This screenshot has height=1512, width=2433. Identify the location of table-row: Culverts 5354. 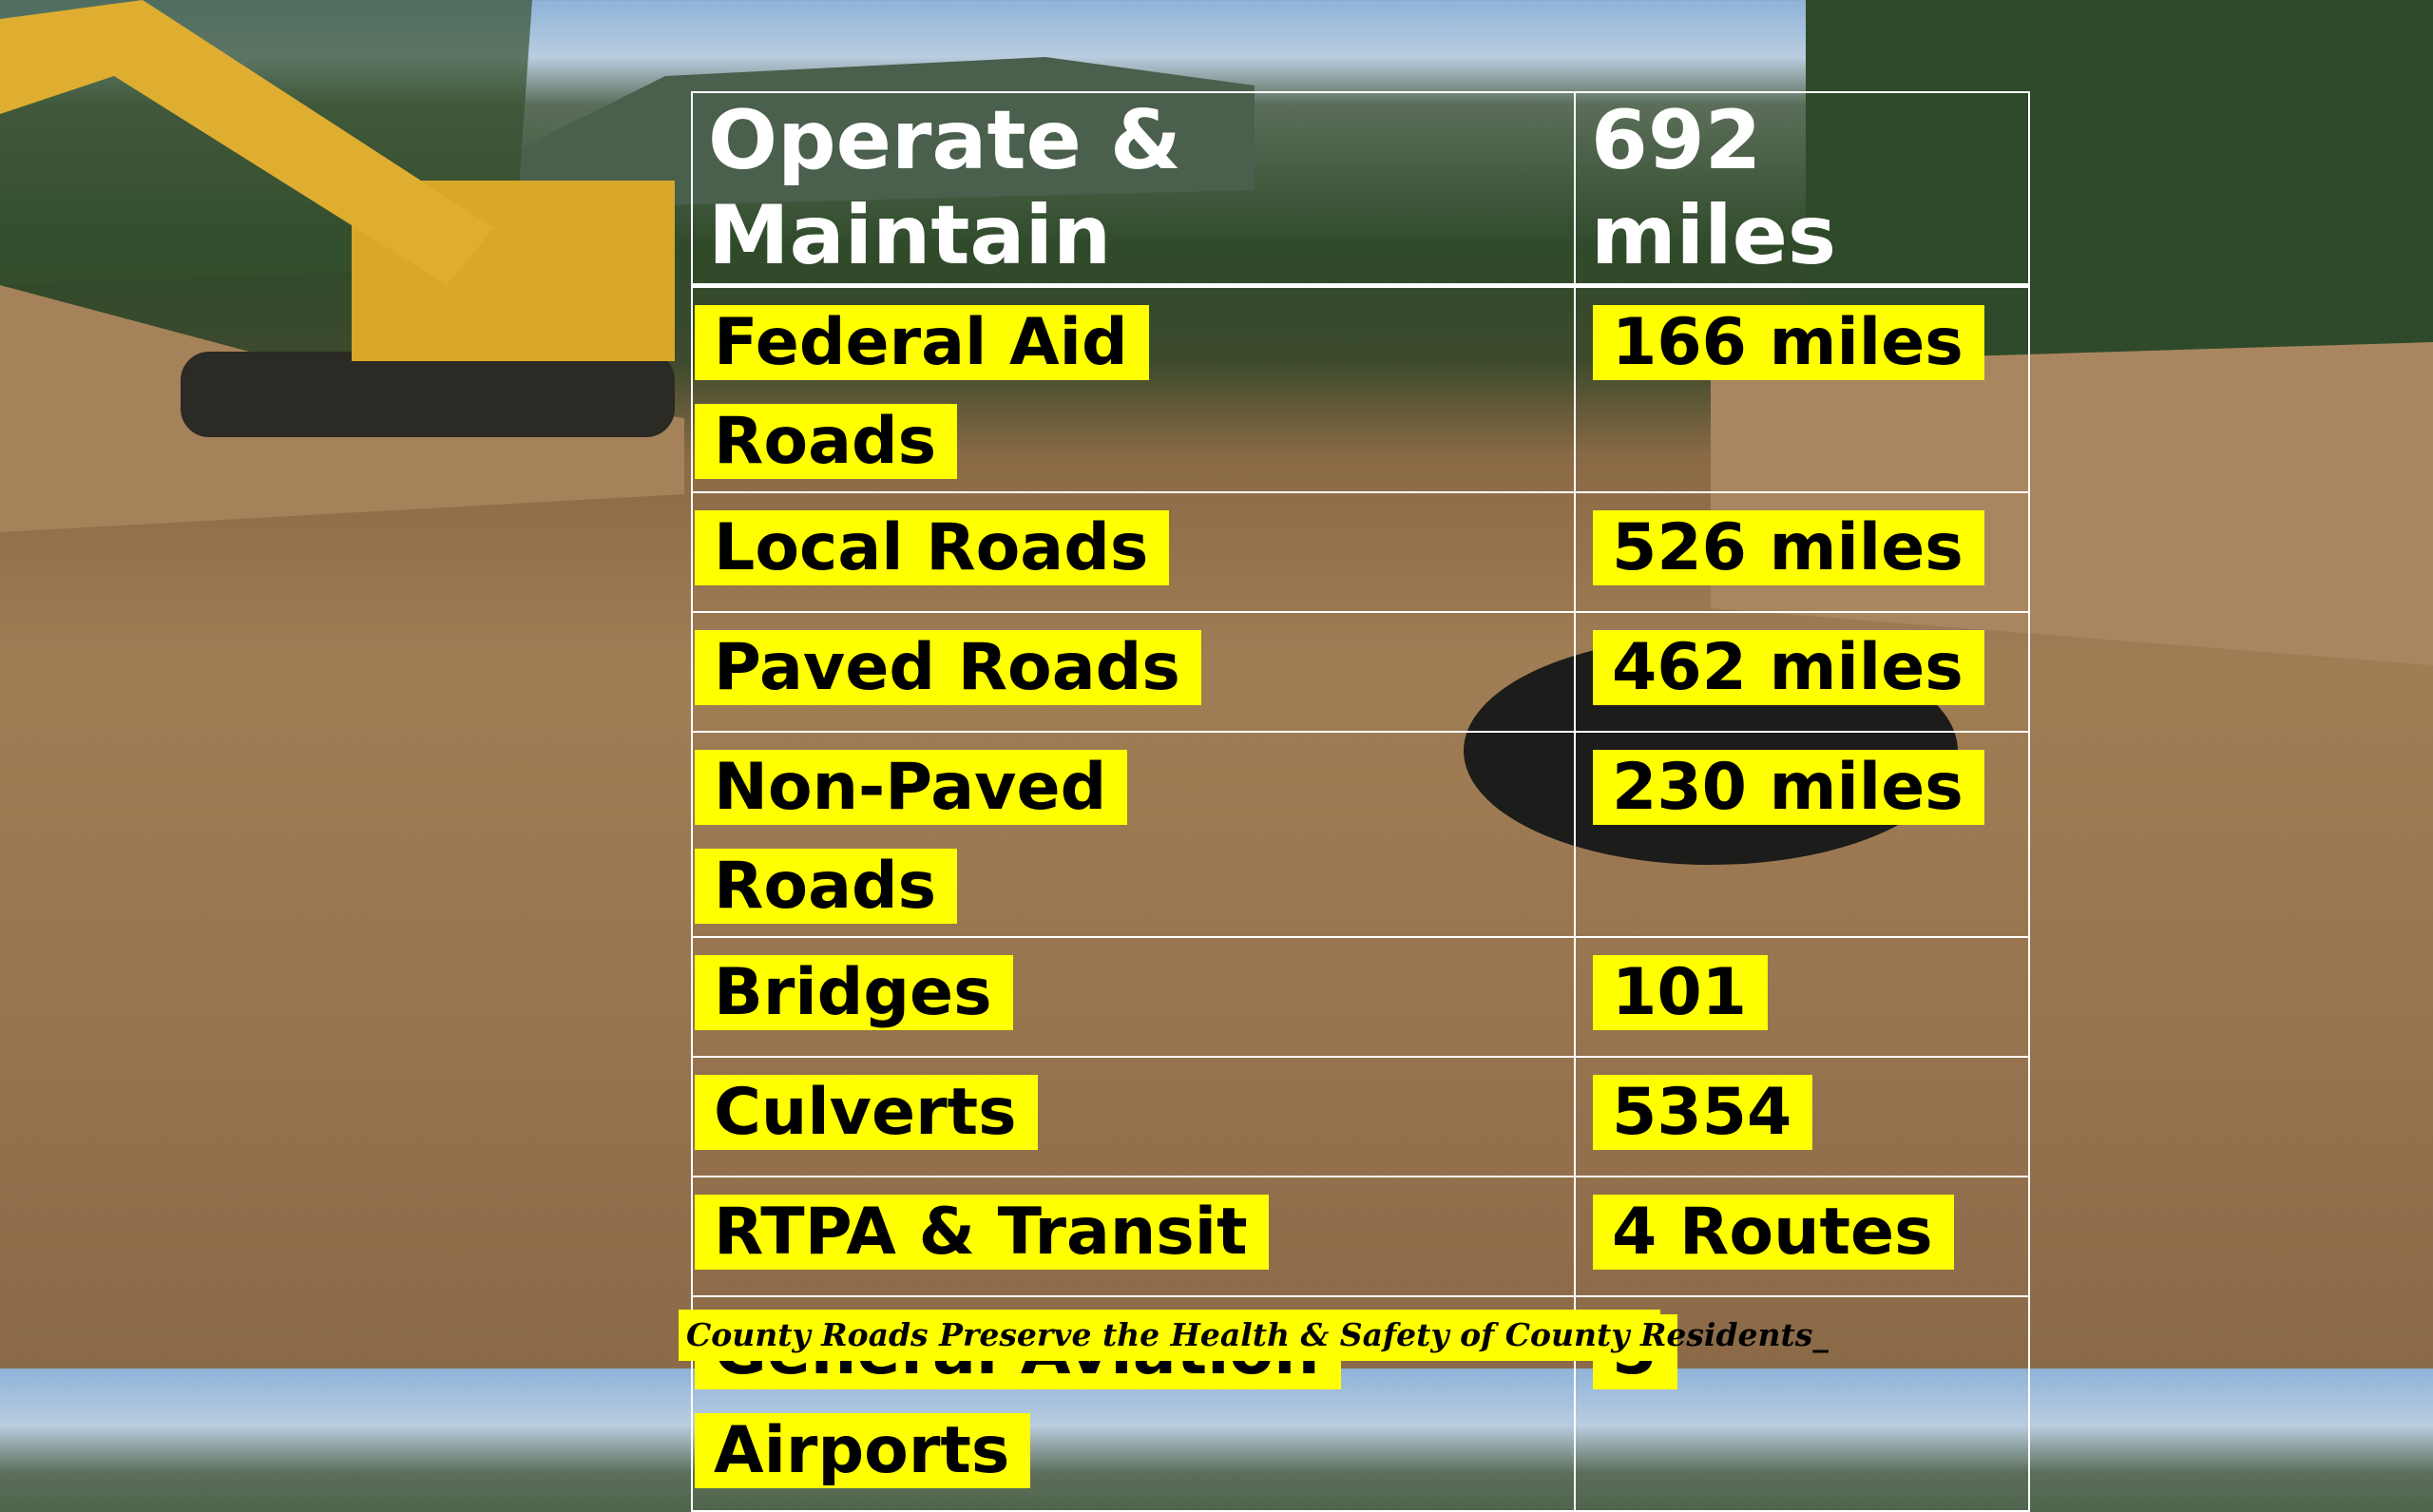
(1360, 1116).